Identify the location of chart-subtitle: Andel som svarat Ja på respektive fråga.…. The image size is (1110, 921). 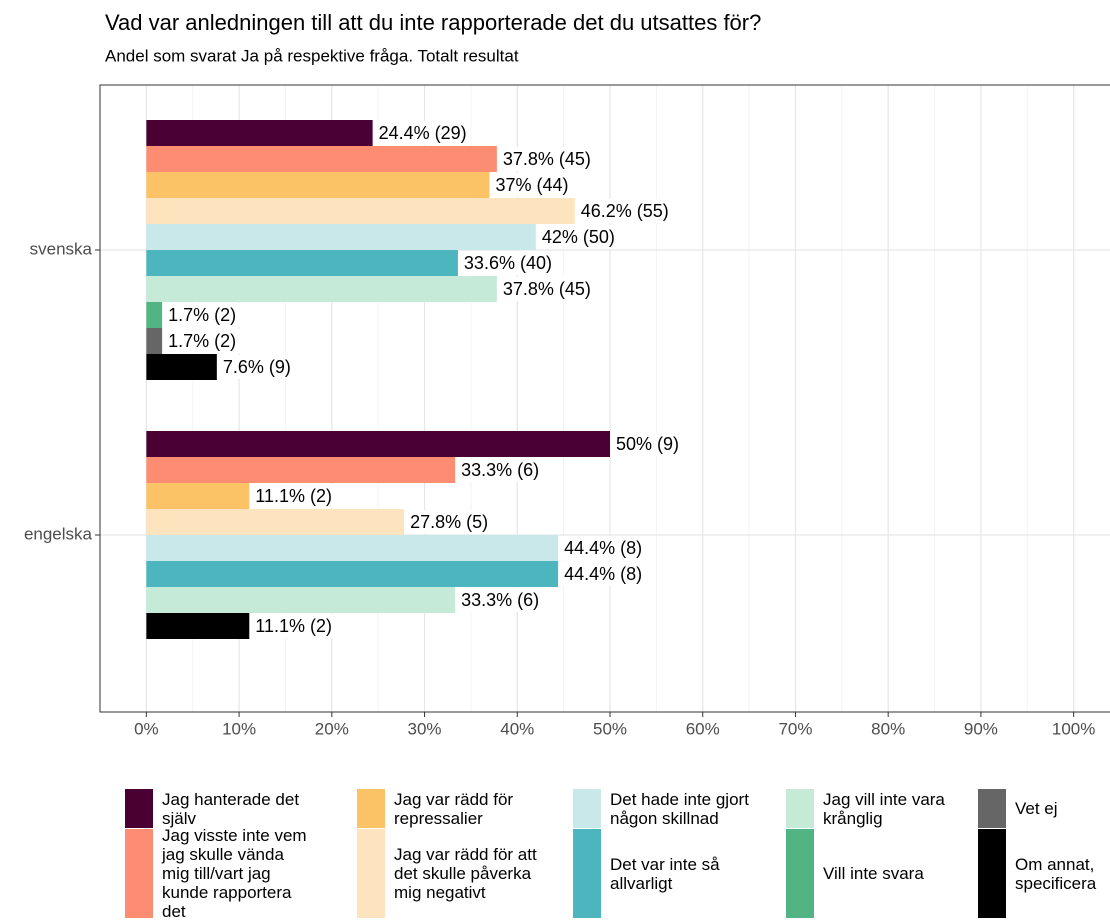
(312, 55).